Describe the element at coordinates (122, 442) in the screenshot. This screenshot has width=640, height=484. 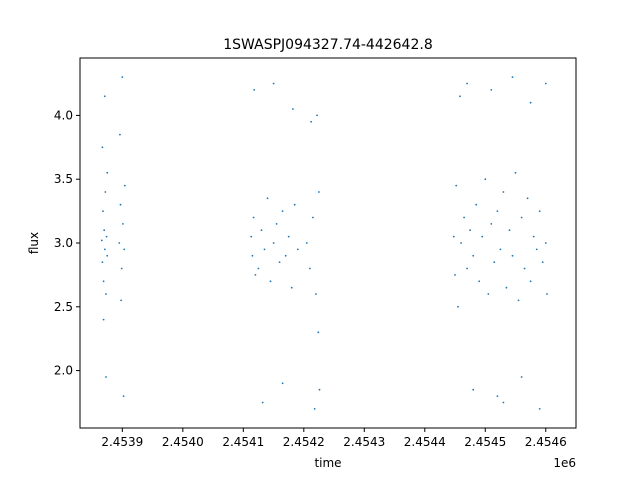
I see `x-tick-label: 2.4539` at that location.